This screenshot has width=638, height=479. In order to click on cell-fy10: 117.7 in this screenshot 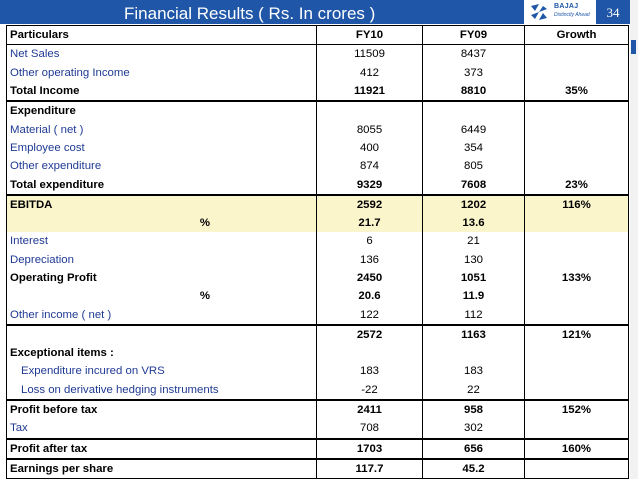, I will do `click(369, 468)`.